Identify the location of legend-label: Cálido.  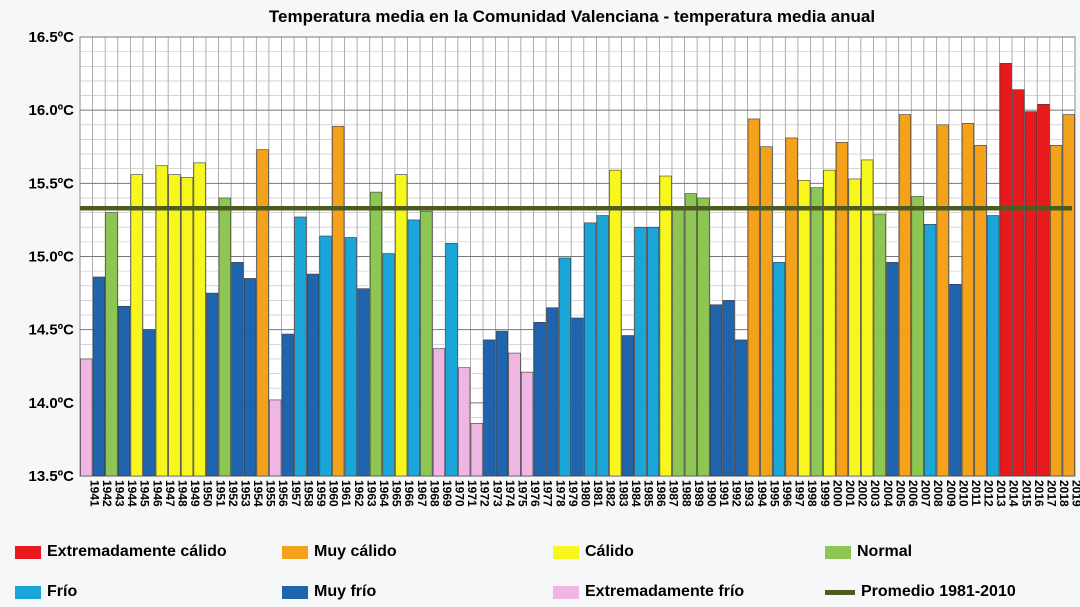
(609, 551).